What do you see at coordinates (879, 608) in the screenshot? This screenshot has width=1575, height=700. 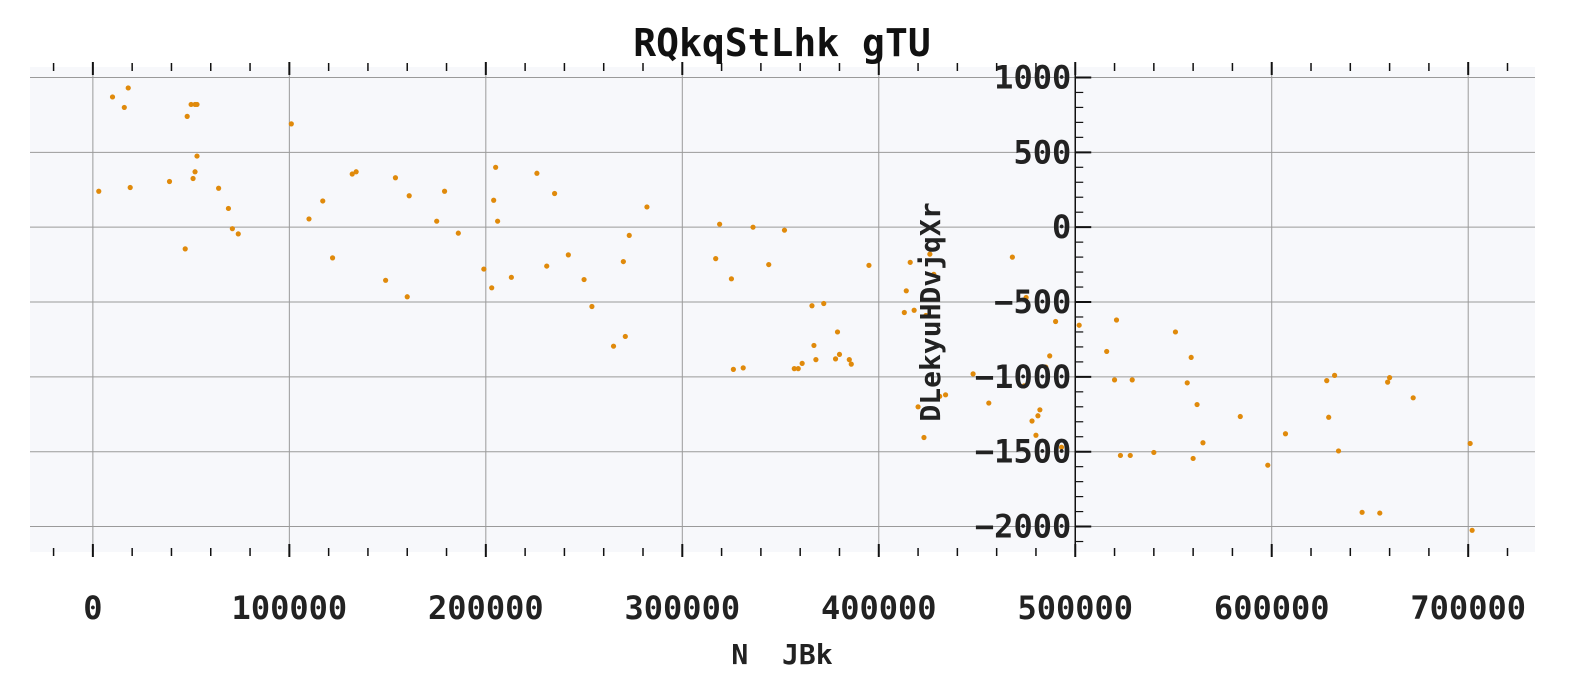 I see `x-tick-label: 400000` at bounding box center [879, 608].